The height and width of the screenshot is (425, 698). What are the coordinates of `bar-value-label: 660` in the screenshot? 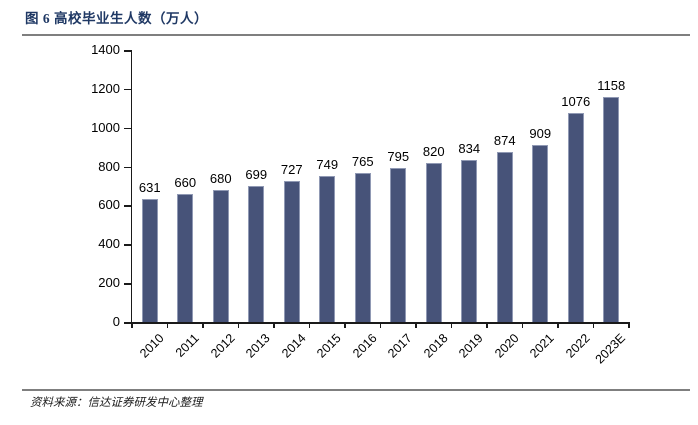 It's located at (185, 182).